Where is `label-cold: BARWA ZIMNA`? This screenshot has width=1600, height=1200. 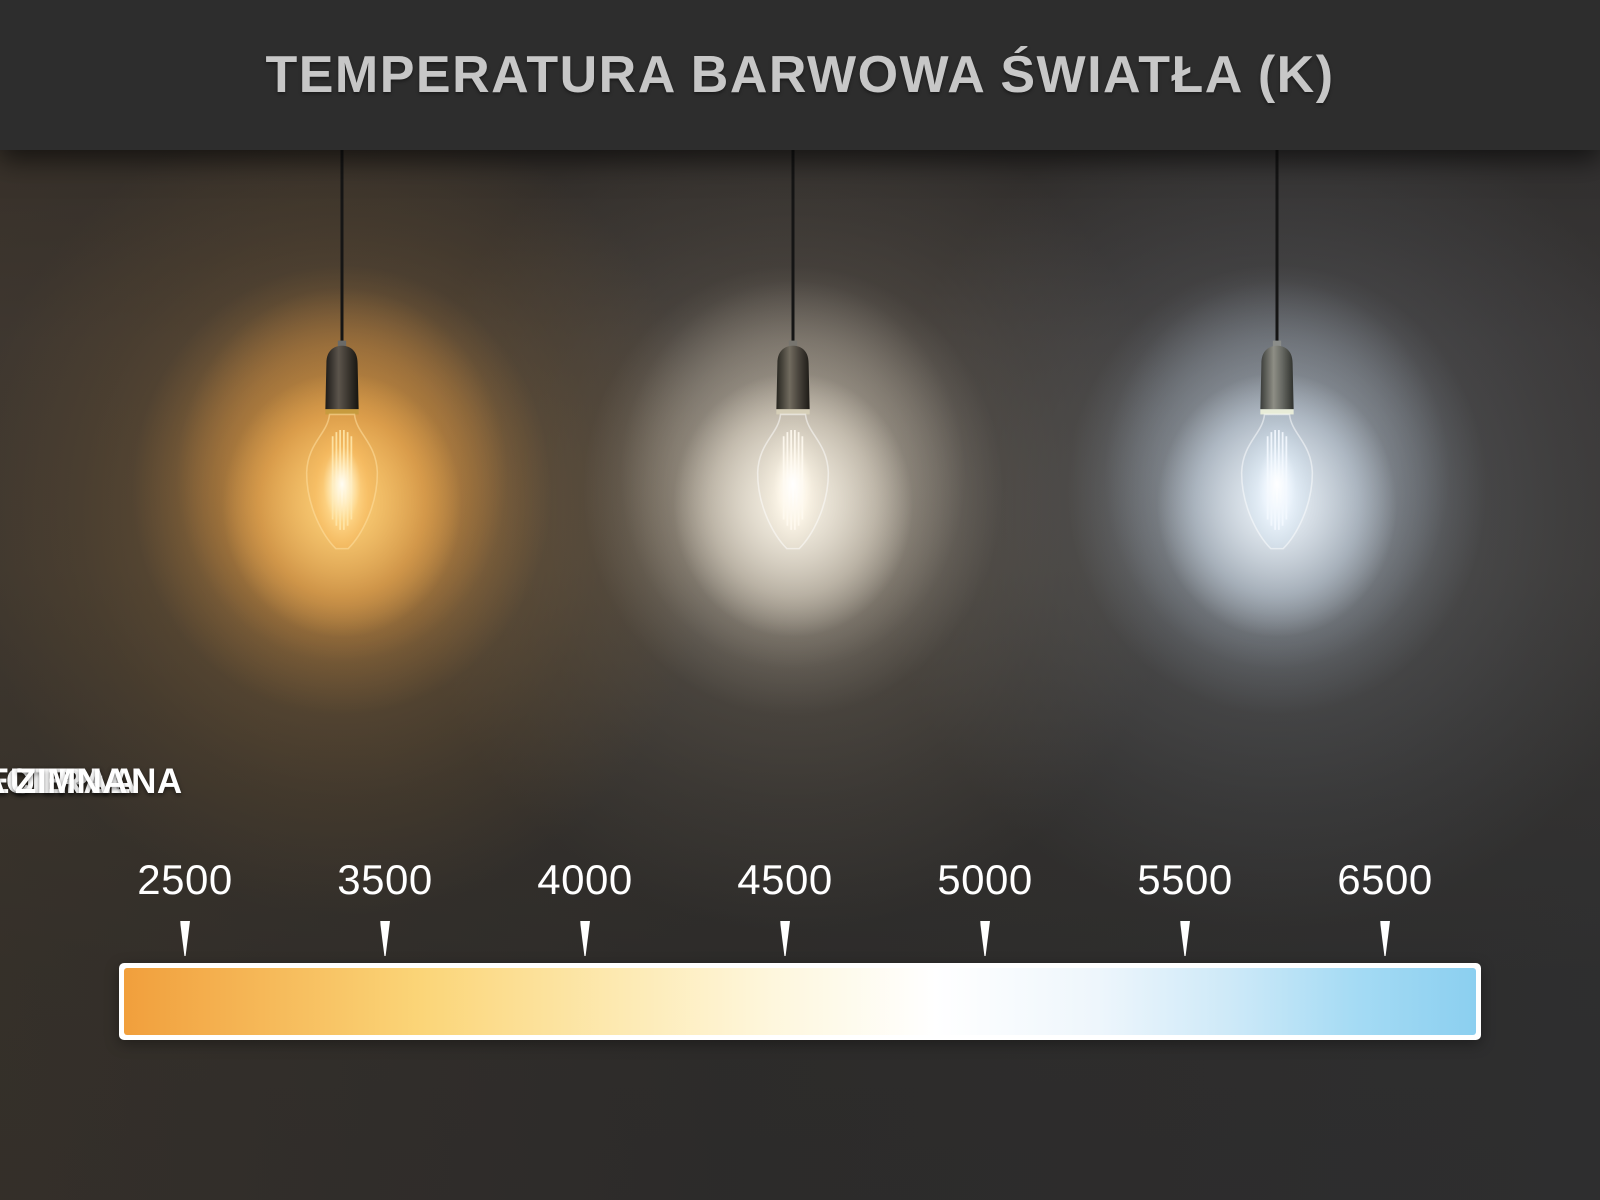
label-cold: BARWA ZIMNA is located at coordinates (64, 781).